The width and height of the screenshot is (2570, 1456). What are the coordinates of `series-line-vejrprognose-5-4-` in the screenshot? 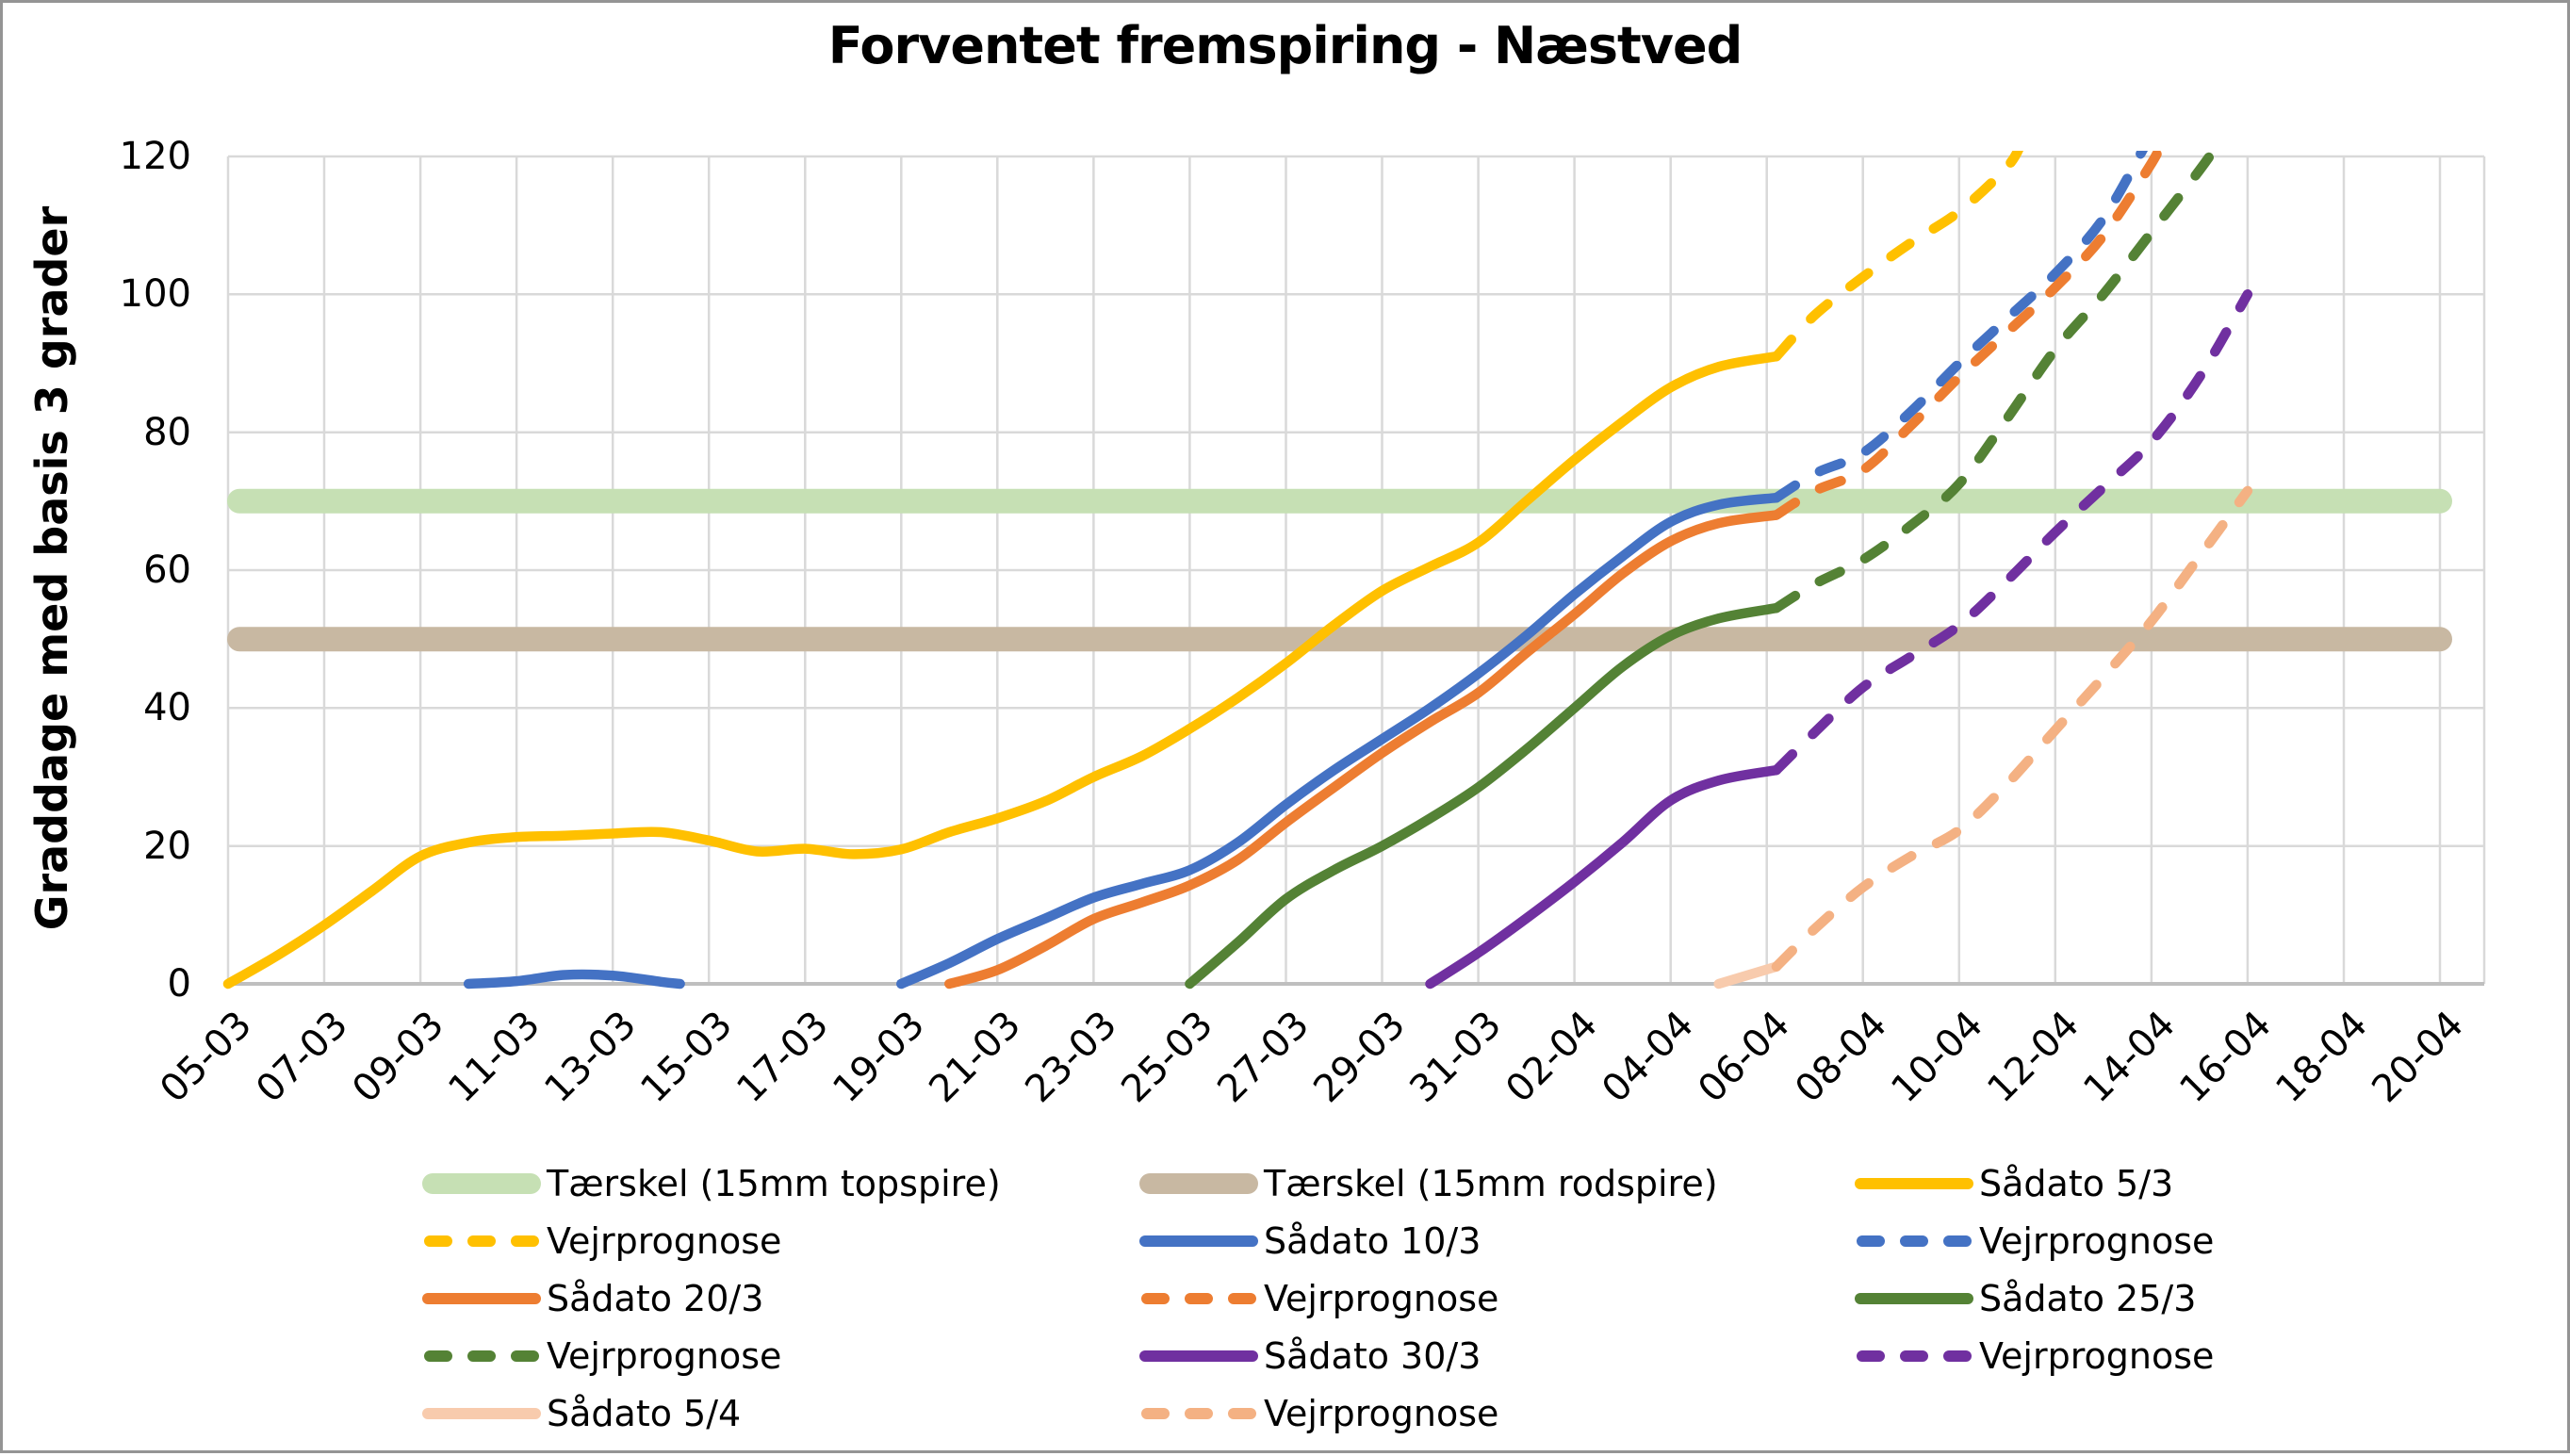 It's located at (2012, 728).